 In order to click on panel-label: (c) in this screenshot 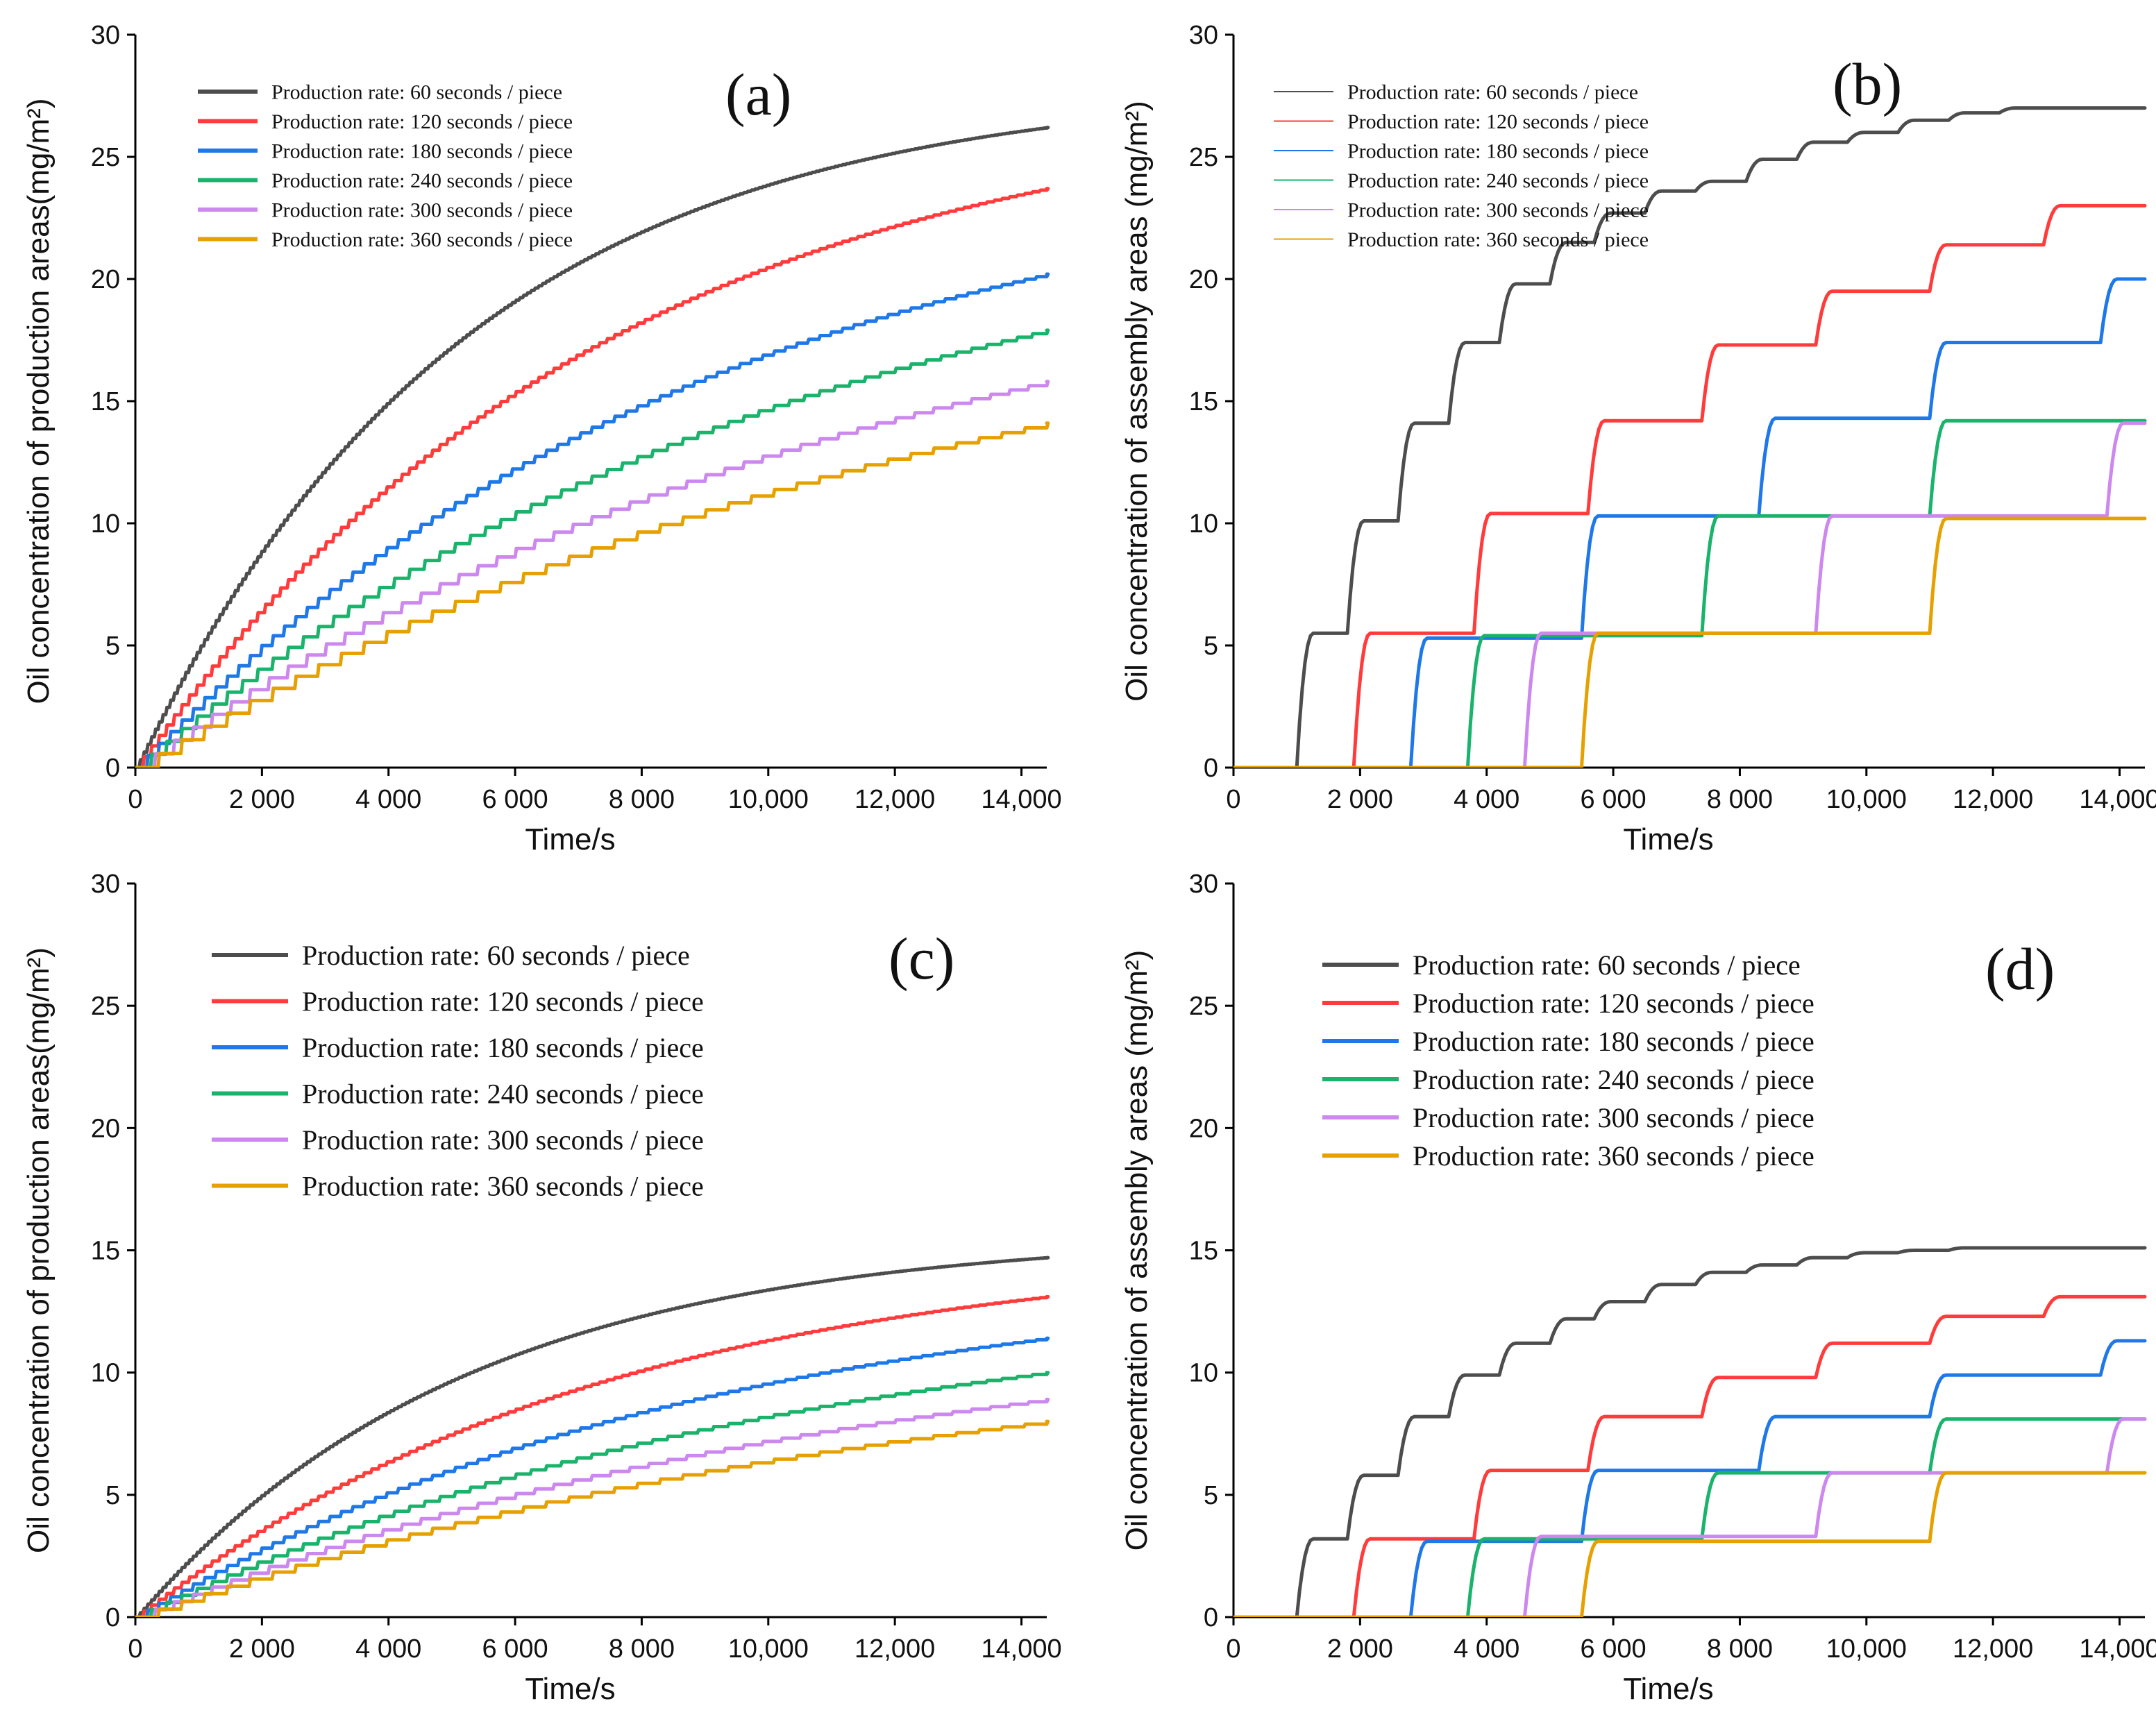, I will do `click(921, 958)`.